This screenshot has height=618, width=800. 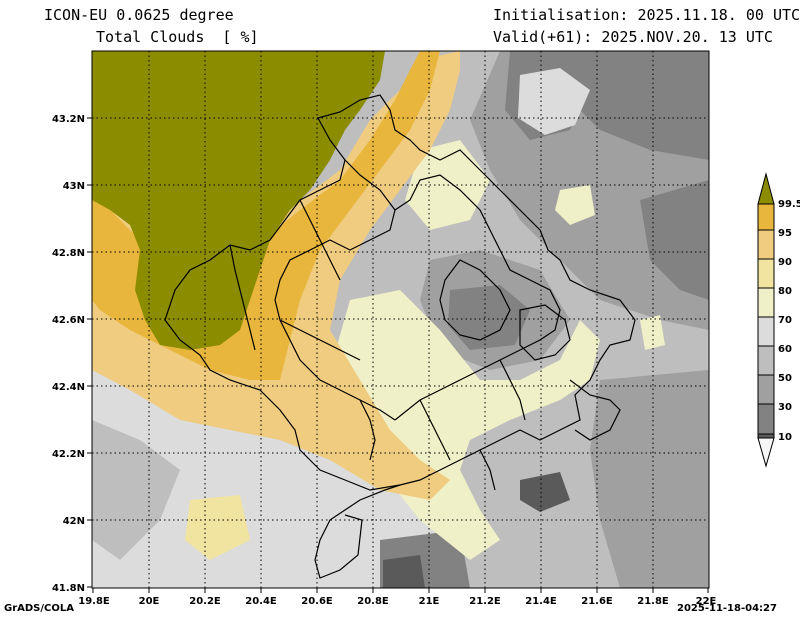 What do you see at coordinates (317, 601) in the screenshot?
I see `lon-label: 20.6E` at bounding box center [317, 601].